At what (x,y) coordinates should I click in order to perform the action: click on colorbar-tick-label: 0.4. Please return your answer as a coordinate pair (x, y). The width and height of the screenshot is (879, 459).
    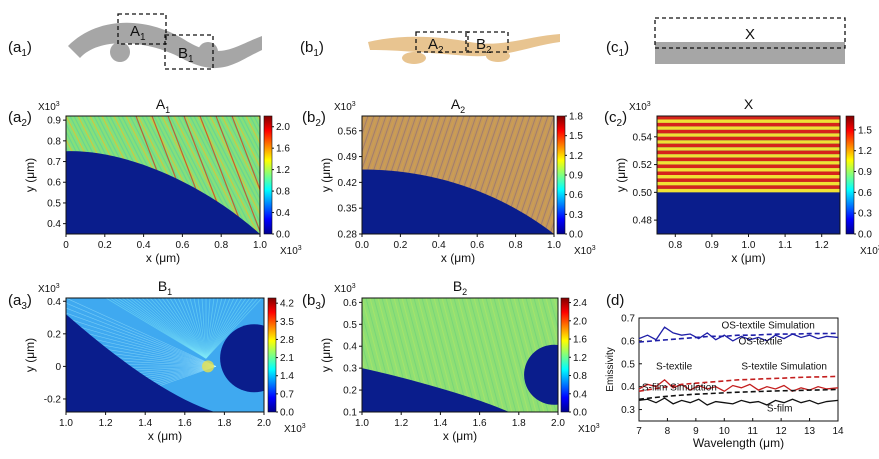
    Looking at the image, I should click on (283, 213).